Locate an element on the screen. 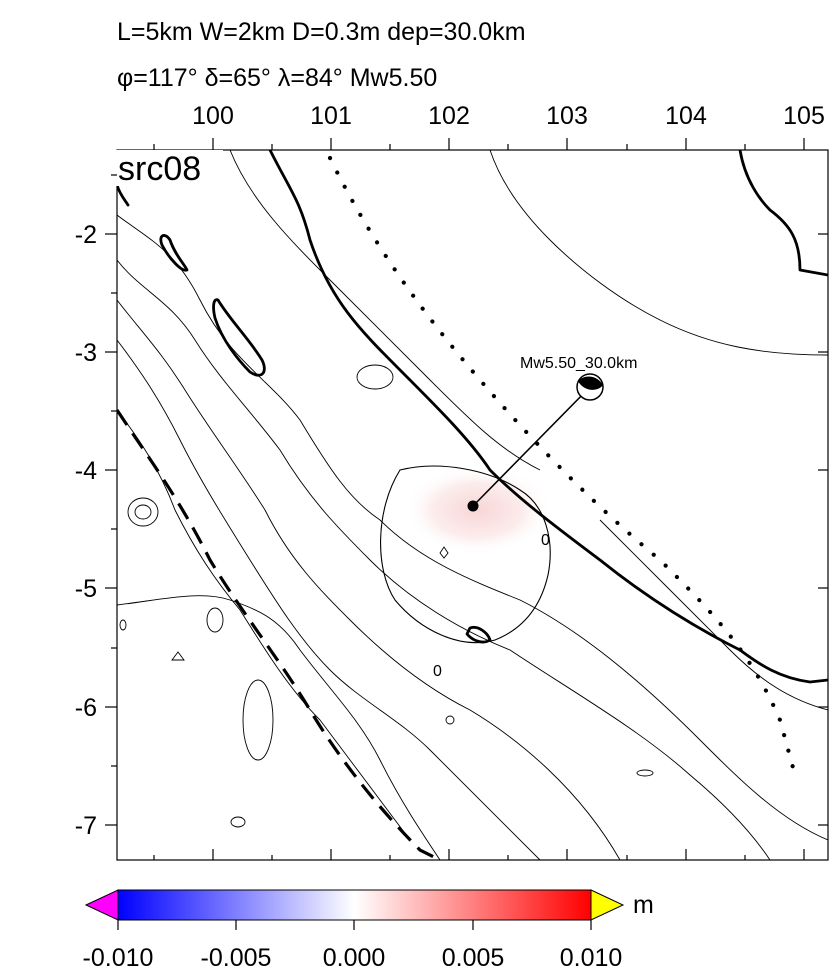 This screenshot has height=979, width=840. title-source-dimensions: L=5km W=2km D=0.3m dep=30.0km is located at coordinates (321, 32).